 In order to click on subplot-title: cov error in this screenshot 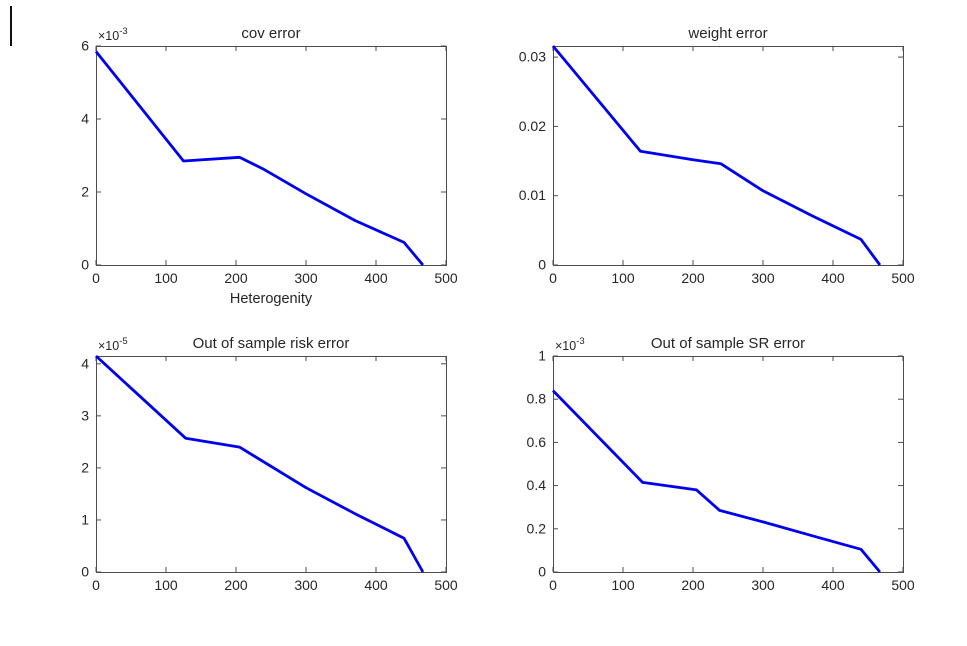, I will do `click(270, 33)`.